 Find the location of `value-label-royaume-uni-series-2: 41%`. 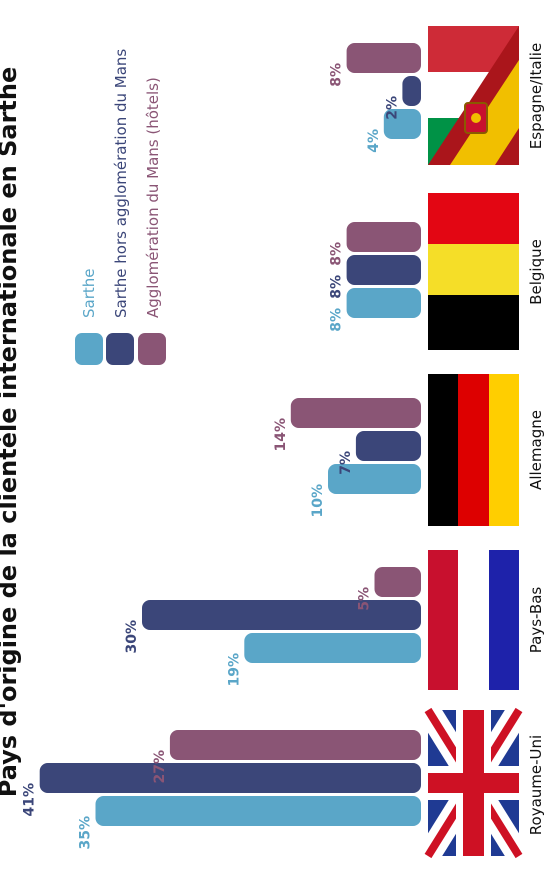

value-label-royaume-uni-series-2: 41% is located at coordinates (30, 800).